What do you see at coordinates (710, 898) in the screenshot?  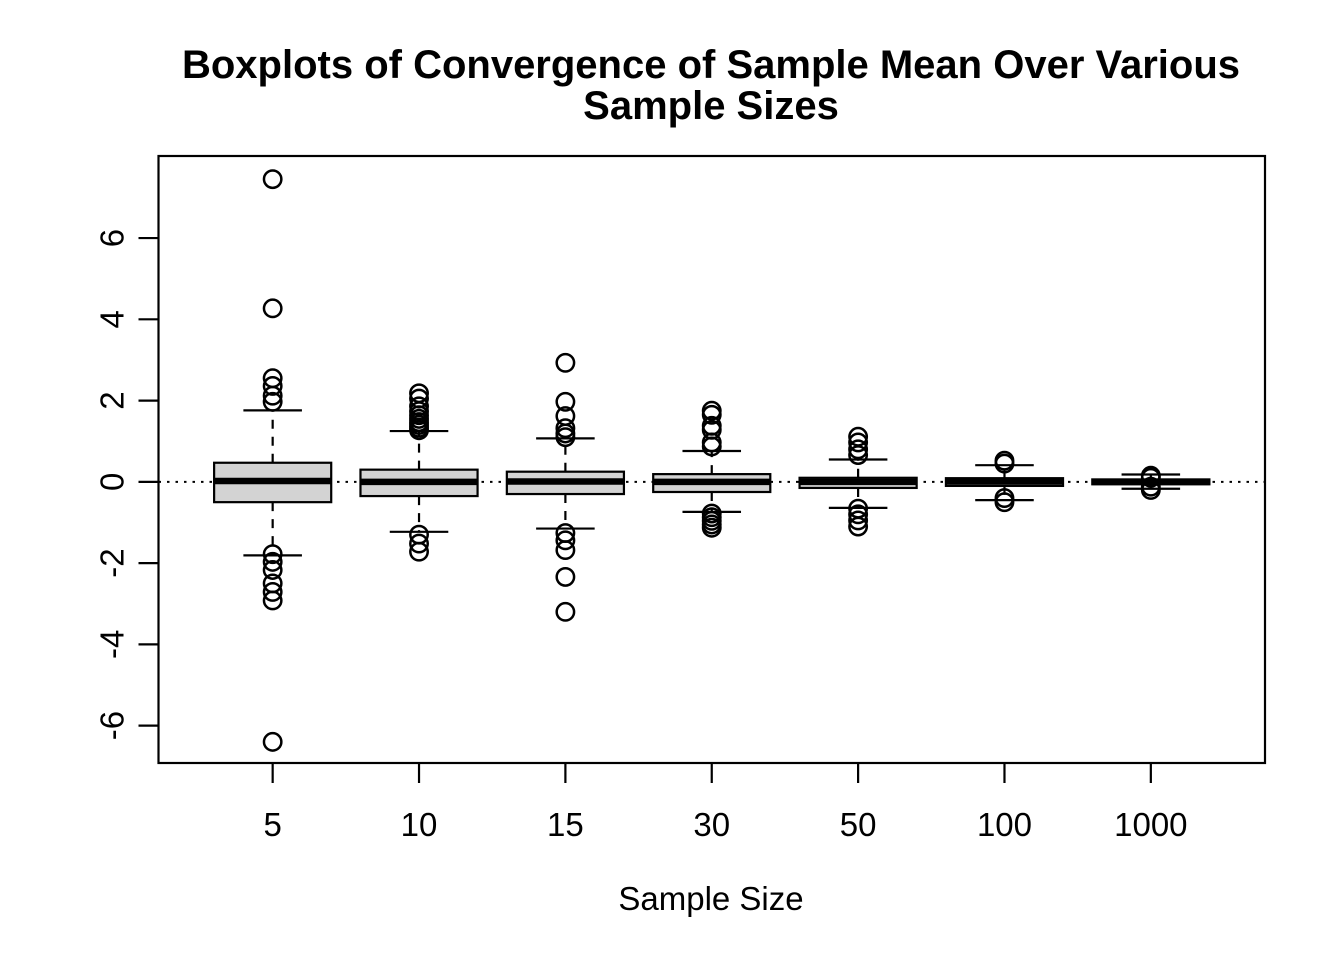 I see `x-axis-title: Sample Size` at bounding box center [710, 898].